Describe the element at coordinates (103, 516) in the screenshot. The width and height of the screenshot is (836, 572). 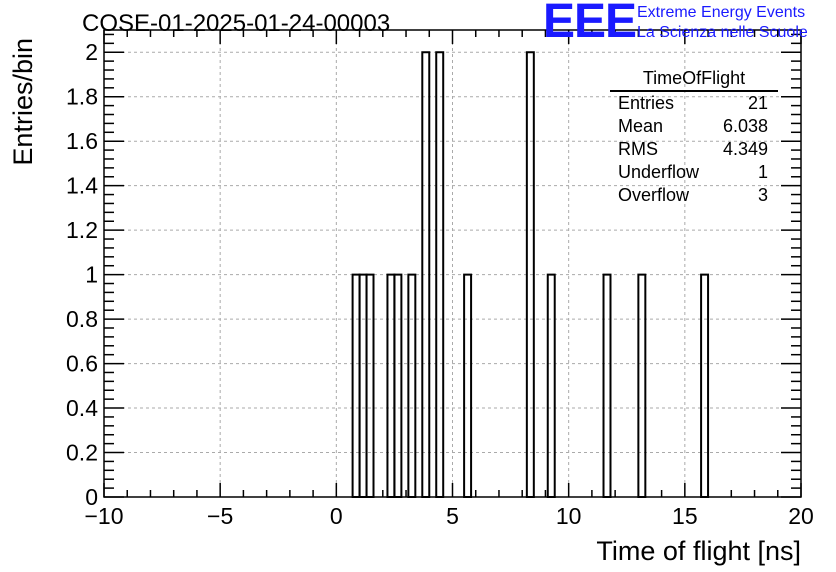
I see `x-tick-label: −10` at that location.